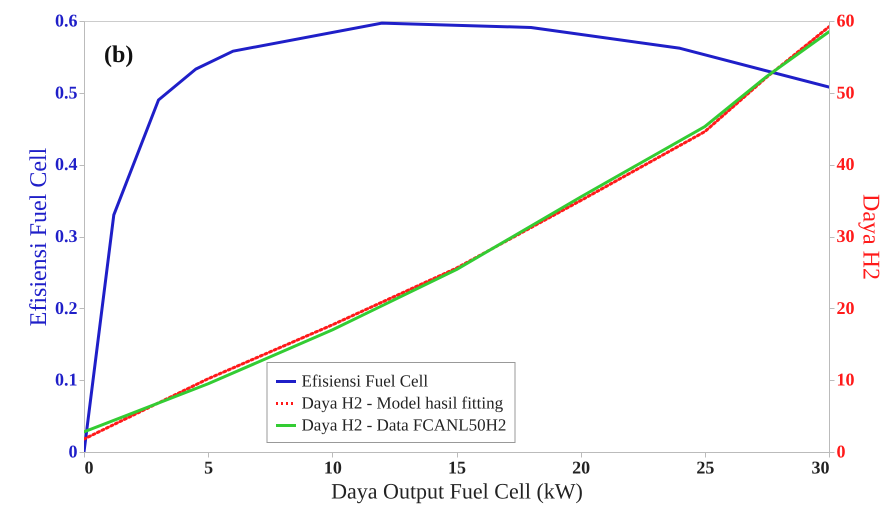 This screenshot has height=516, width=892. I want to click on x-tick-label: 15, so click(457, 468).